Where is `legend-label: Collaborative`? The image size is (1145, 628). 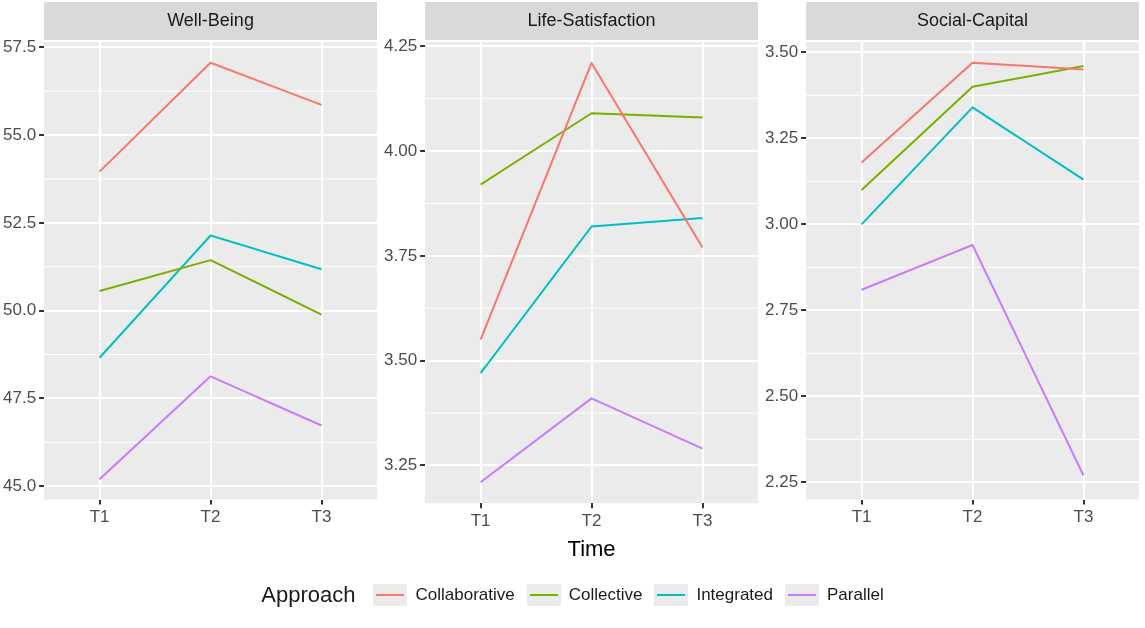 legend-label: Collaborative is located at coordinates (465, 595).